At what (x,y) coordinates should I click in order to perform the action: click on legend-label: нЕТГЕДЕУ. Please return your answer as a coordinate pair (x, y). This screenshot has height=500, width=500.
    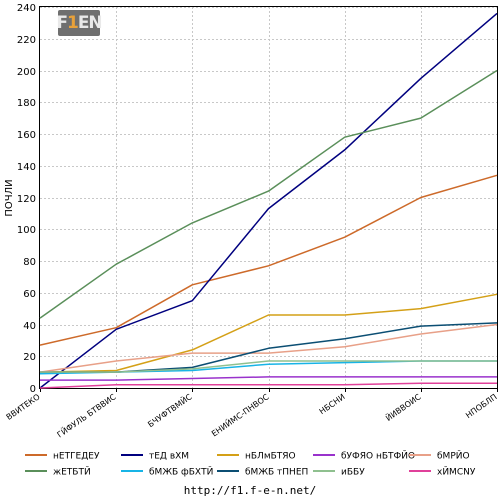
    Looking at the image, I should click on (76, 457).